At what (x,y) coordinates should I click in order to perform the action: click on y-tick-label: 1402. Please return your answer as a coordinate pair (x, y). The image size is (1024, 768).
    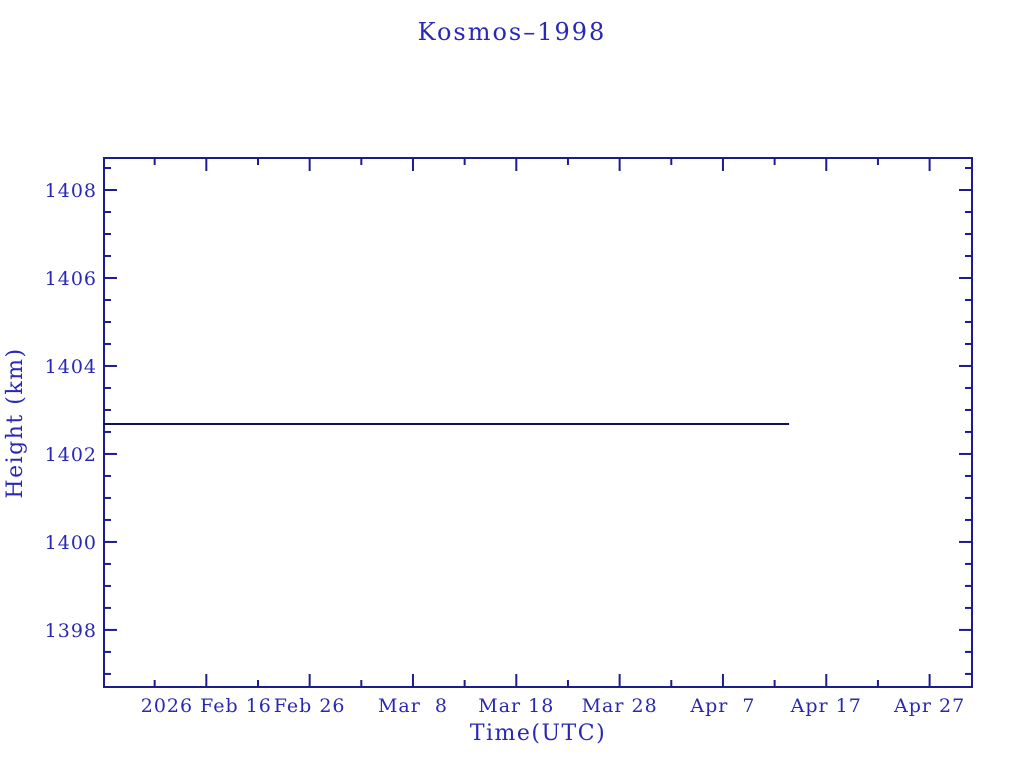
    Looking at the image, I should click on (71, 455).